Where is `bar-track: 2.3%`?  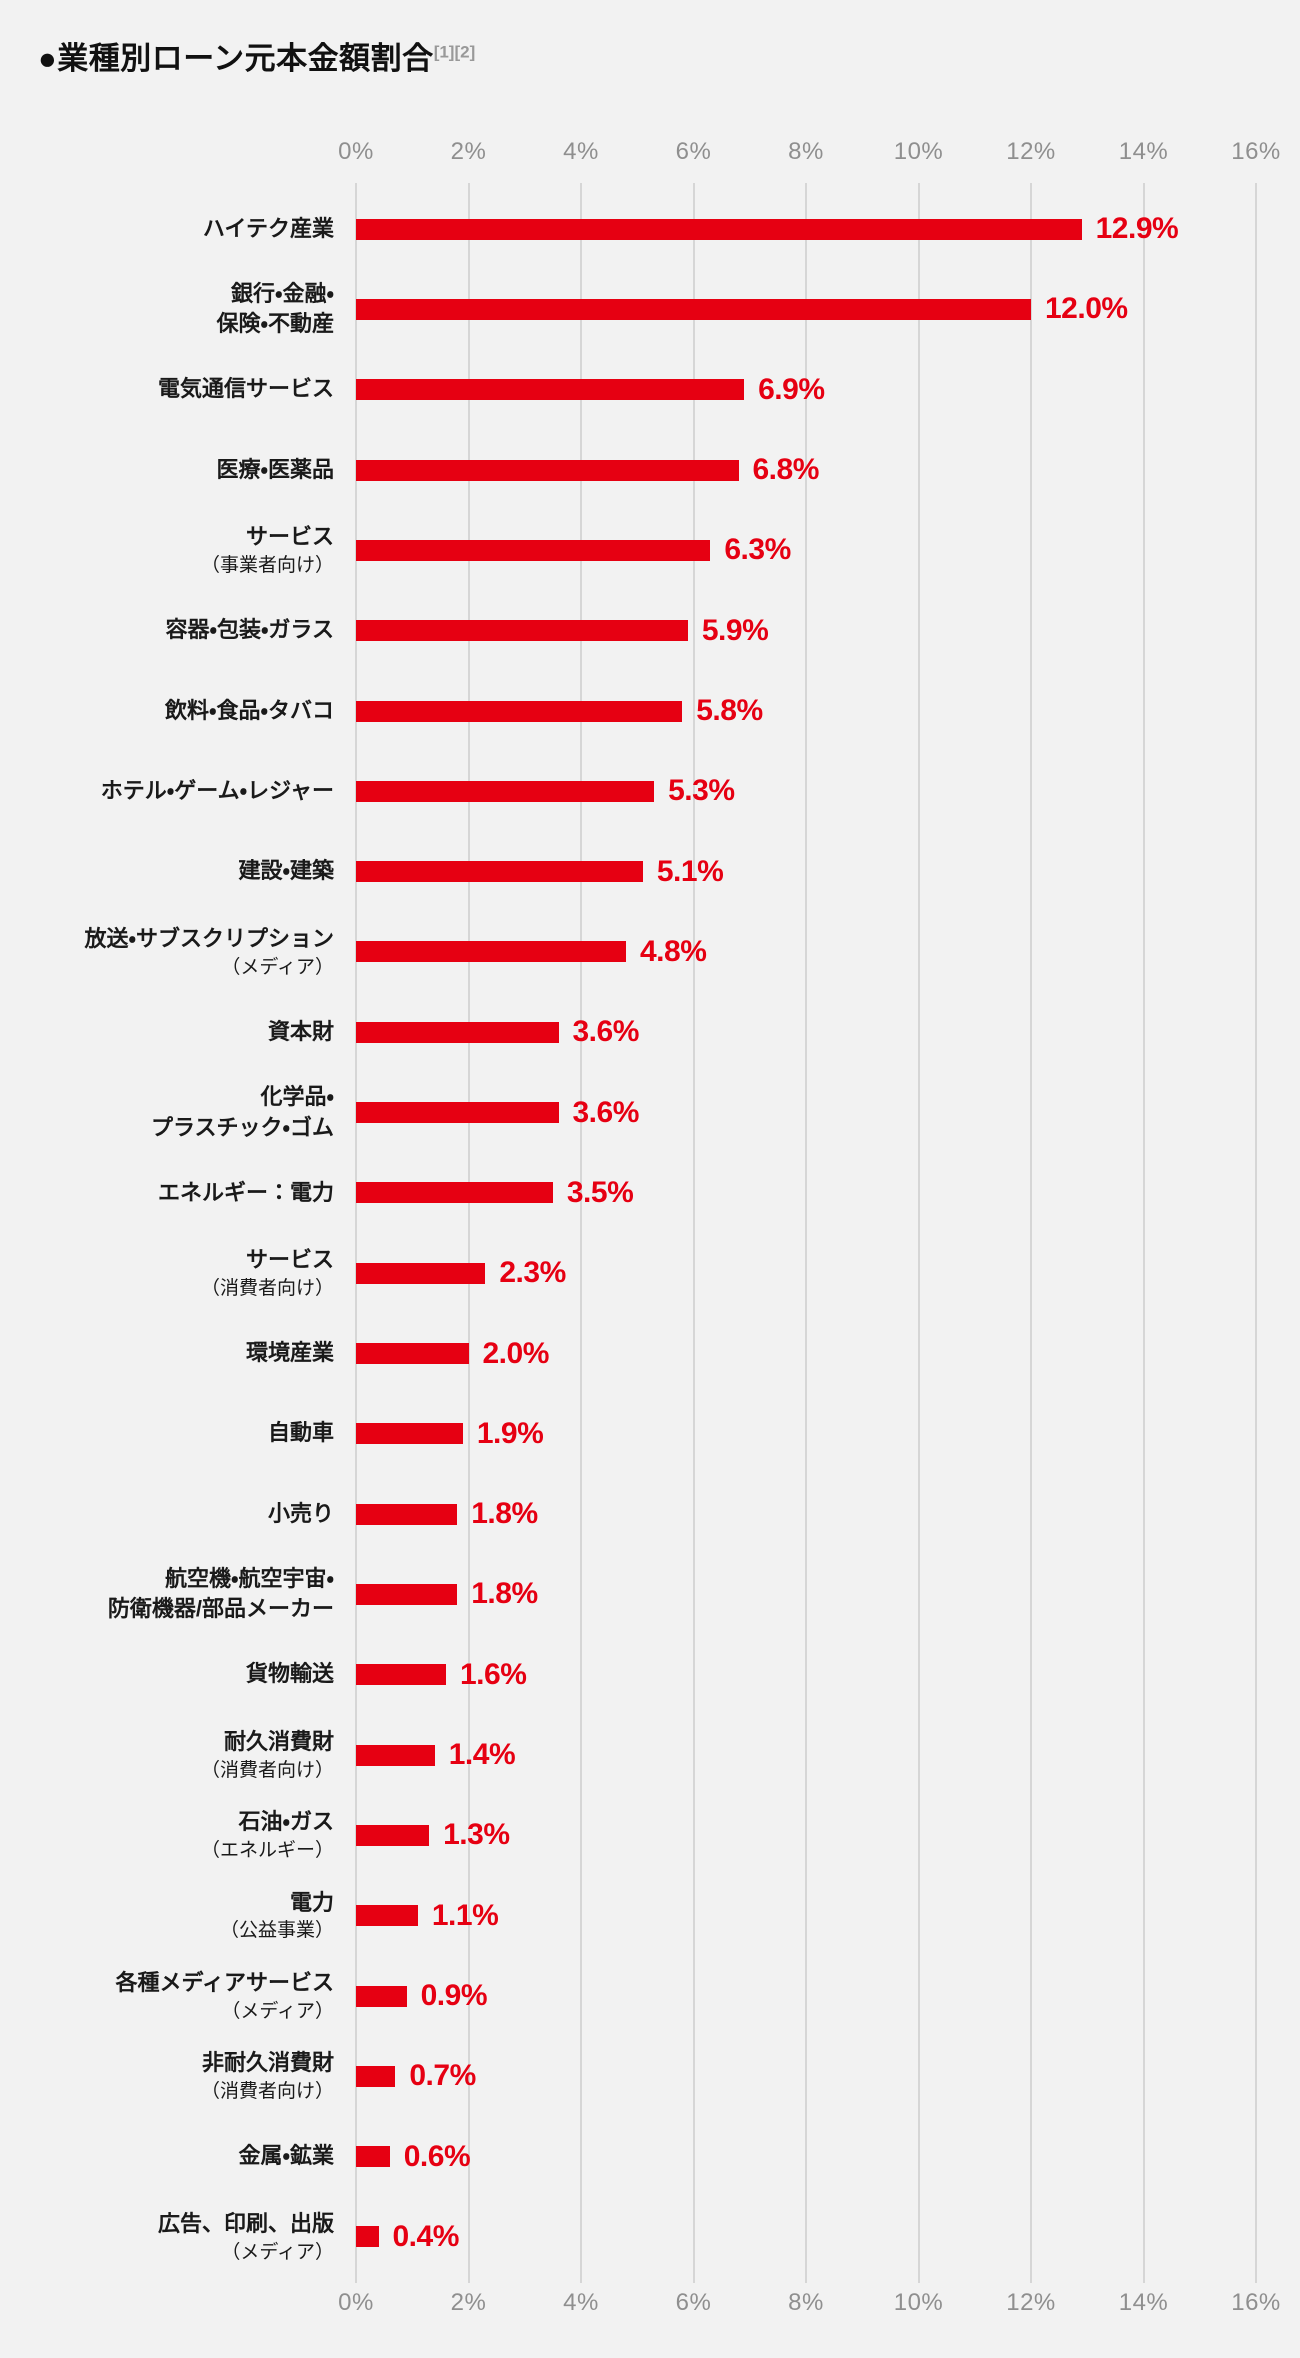
bar-track: 2.3% is located at coordinates (828, 1273).